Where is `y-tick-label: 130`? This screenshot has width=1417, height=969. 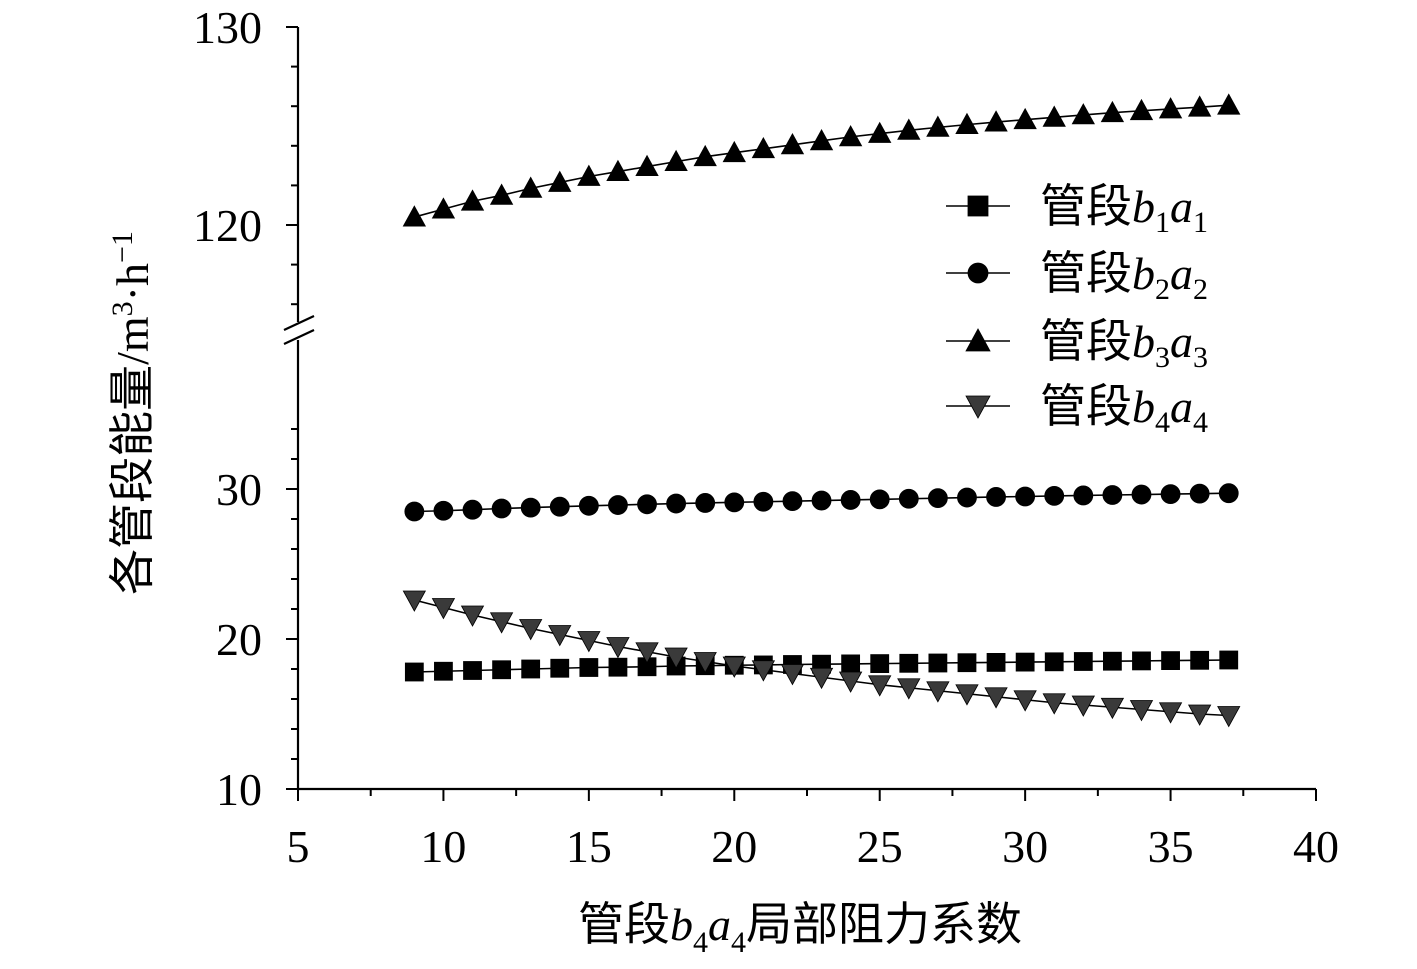 y-tick-label: 130 is located at coordinates (227, 27).